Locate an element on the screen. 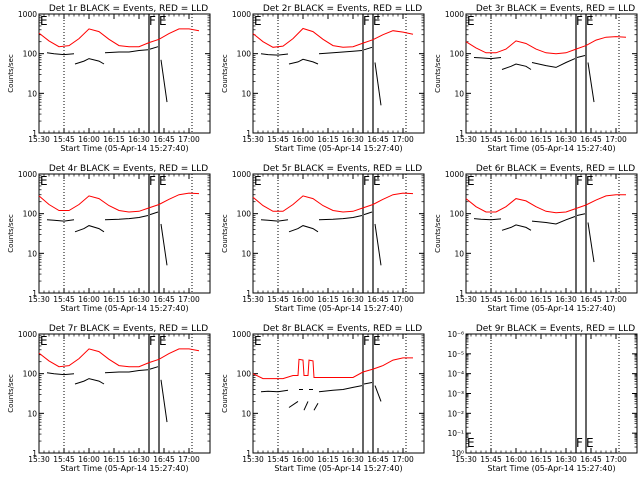  panel-title: Det 3r BLACK = Events, RED = LLD is located at coordinates (555, 9).